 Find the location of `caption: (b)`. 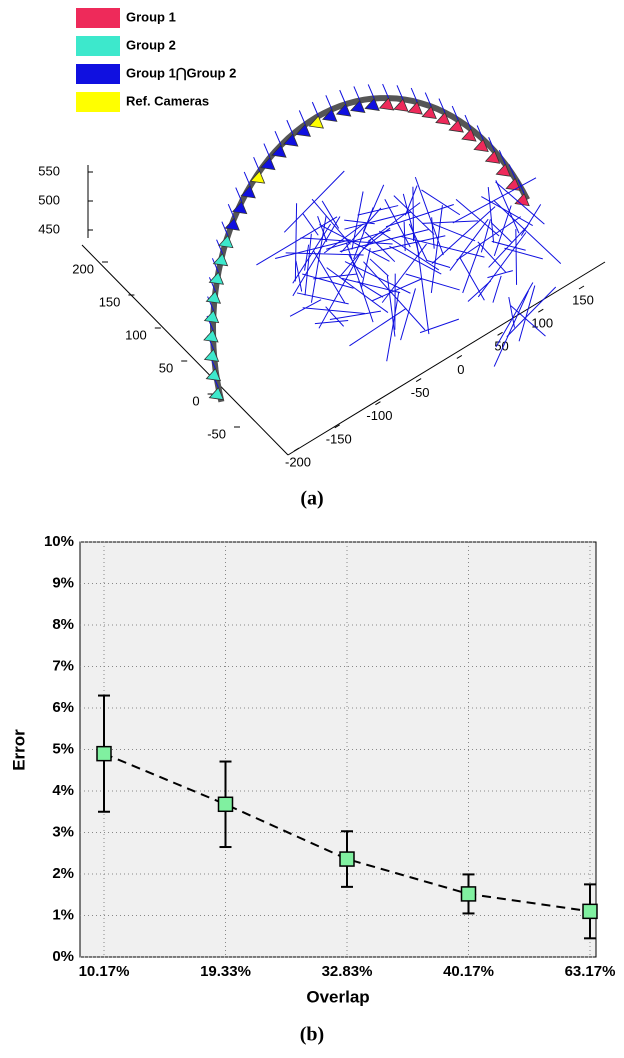

caption: (b) is located at coordinates (312, 1035).